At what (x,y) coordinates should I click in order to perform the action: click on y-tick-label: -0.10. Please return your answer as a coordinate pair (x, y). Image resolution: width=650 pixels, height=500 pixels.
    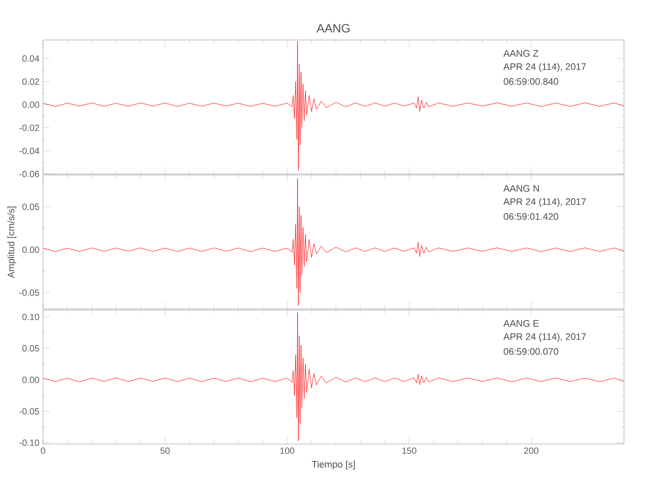
    Looking at the image, I should click on (29, 443).